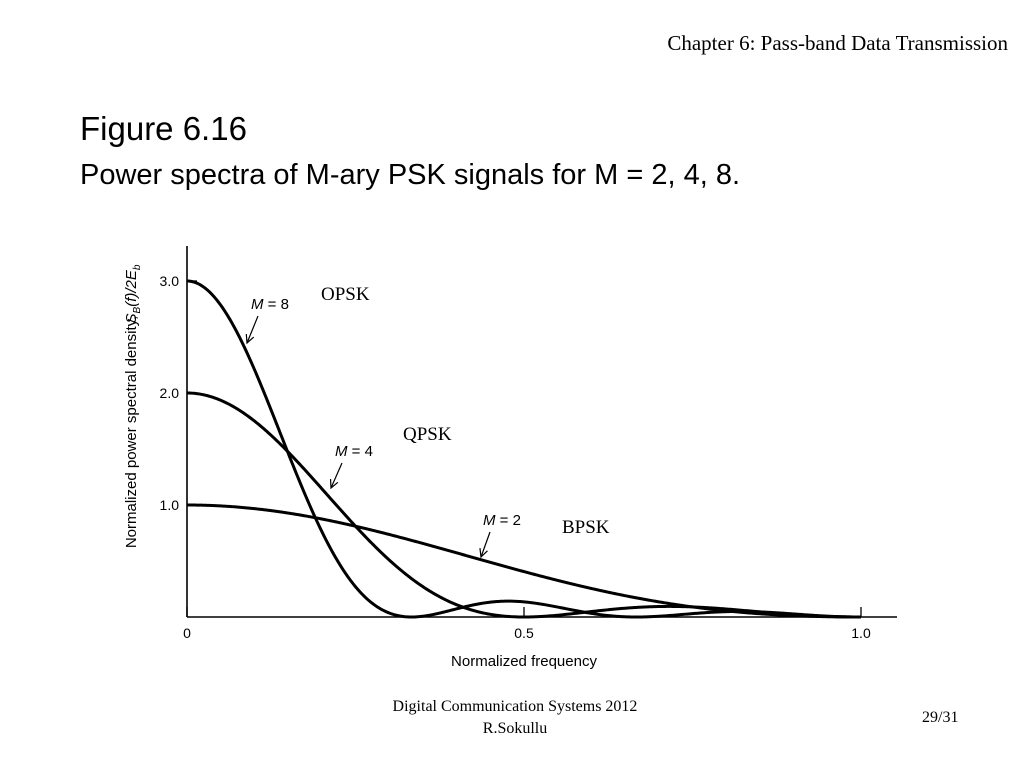 Image resolution: width=1024 pixels, height=768 pixels. Describe the element at coordinates (940, 717) in the screenshot. I see `page-number: 29/31` at that location.